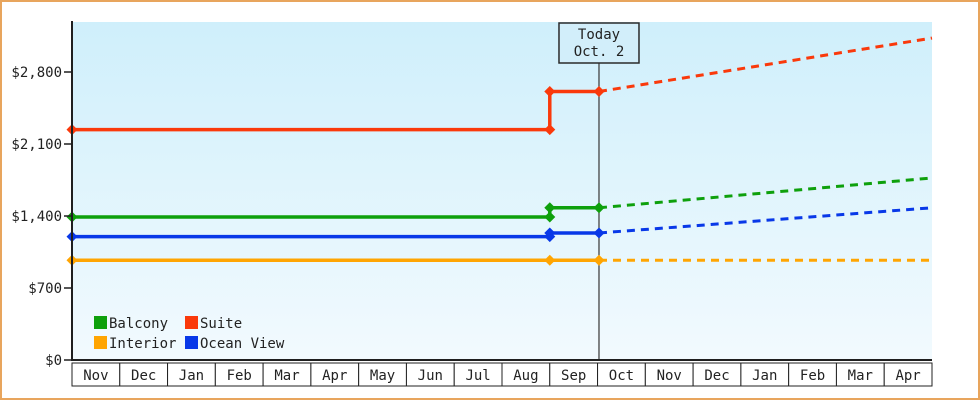  What do you see at coordinates (621, 376) in the screenshot?
I see `month-label: Oct` at bounding box center [621, 376].